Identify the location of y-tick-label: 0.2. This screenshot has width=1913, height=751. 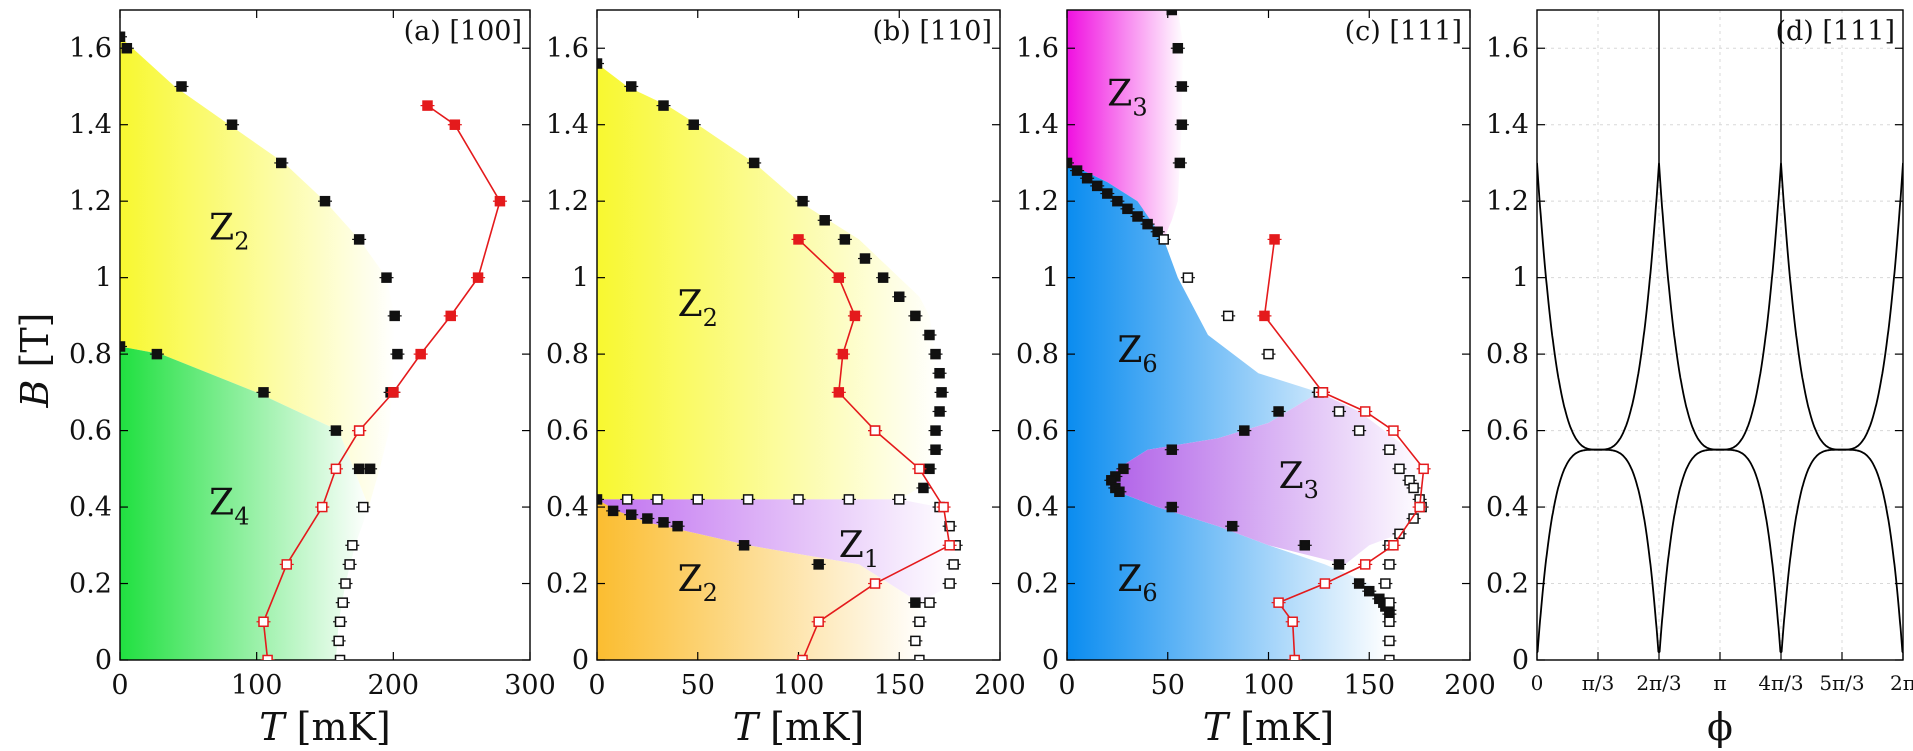
(567, 584).